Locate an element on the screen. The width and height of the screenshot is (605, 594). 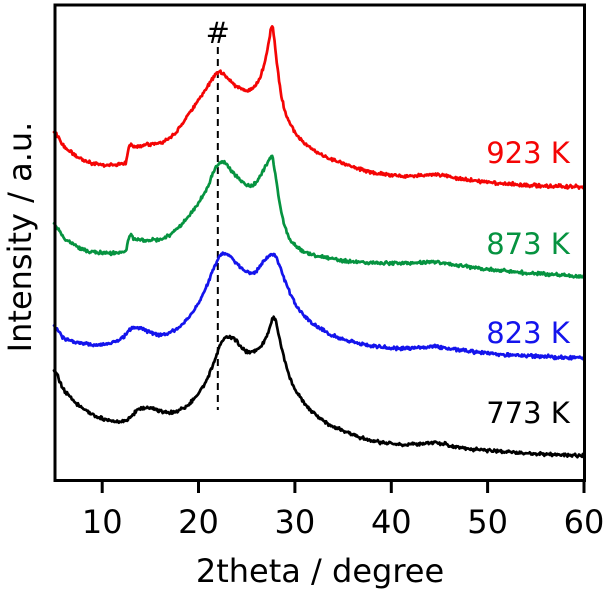
x-tick-label-50: 50 is located at coordinates (487, 522).